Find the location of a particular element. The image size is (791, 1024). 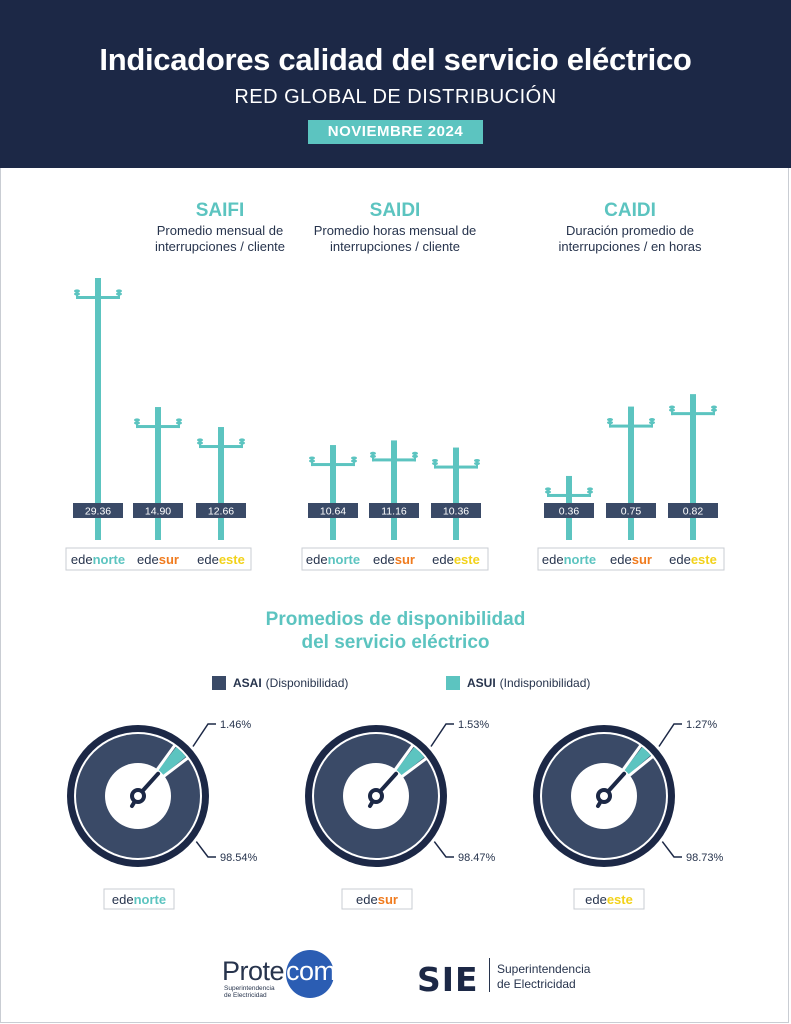

saidi-bar-edesur is located at coordinates (394, 490).